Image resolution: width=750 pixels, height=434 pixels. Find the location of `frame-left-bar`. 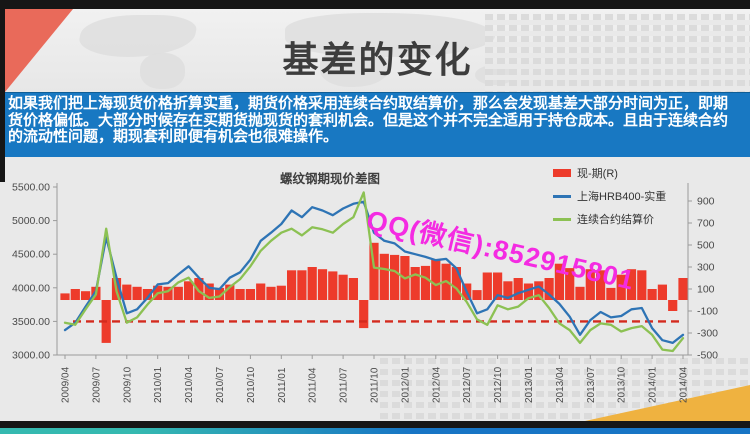

frame-left-bar is located at coordinates (2, 91).